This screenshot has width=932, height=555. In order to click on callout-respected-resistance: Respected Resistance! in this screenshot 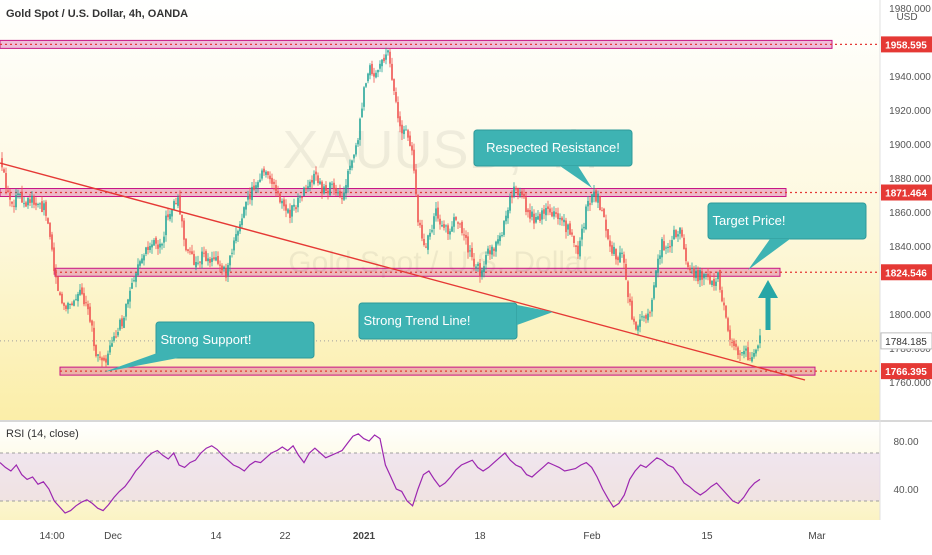, I will do `click(553, 158)`.